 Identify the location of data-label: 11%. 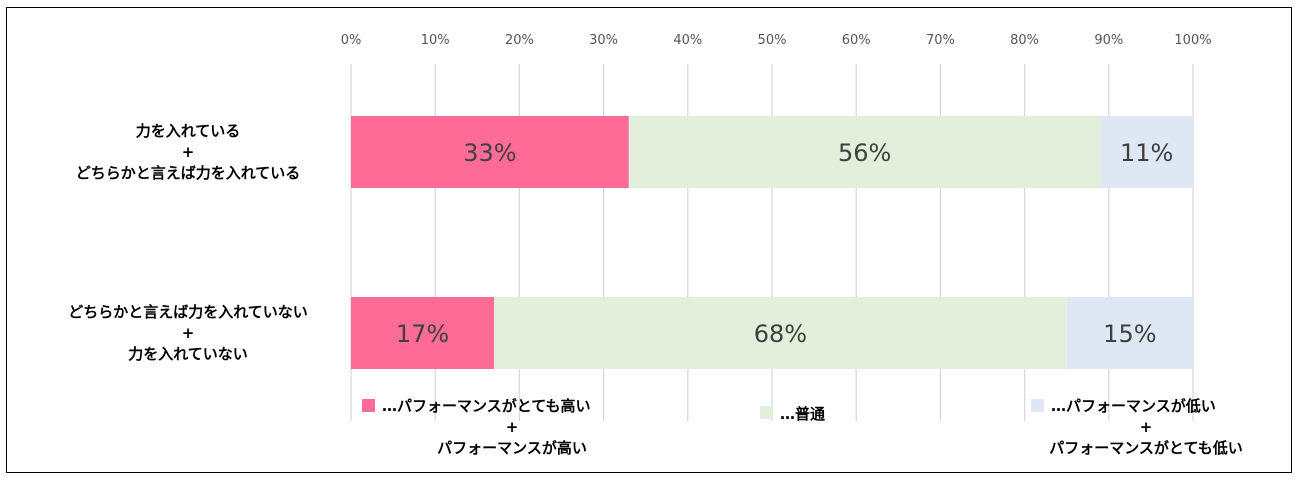
(1146, 153).